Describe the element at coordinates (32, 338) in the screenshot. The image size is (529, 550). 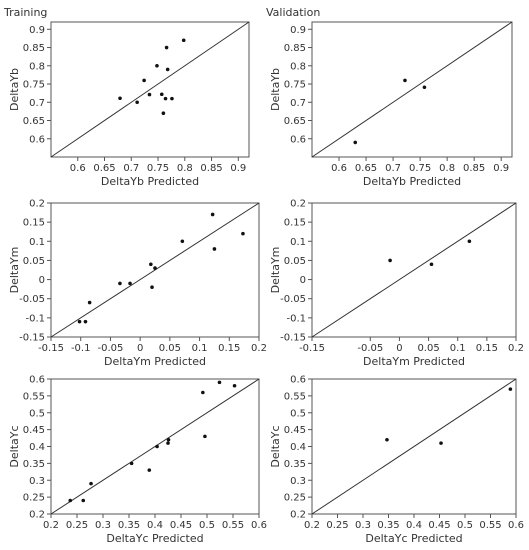
I see `y-tick-label: -0.15` at that location.